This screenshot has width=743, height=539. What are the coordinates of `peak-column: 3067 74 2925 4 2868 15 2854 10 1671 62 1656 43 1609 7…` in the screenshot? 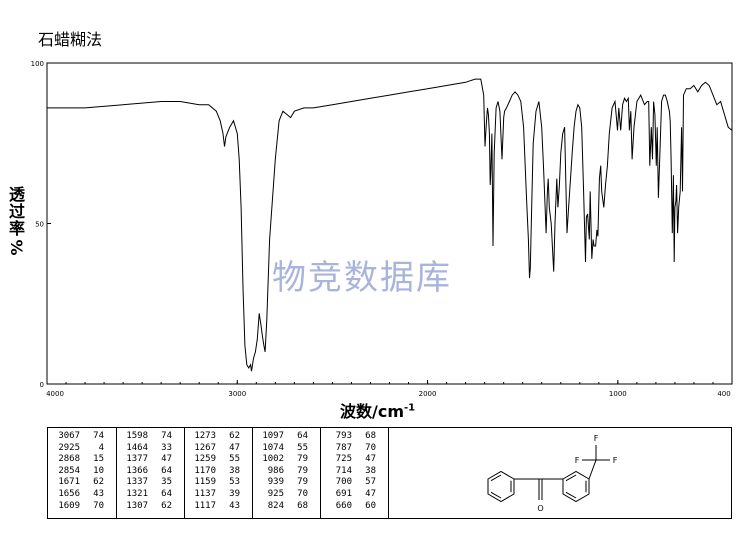 It's located at (77, 471).